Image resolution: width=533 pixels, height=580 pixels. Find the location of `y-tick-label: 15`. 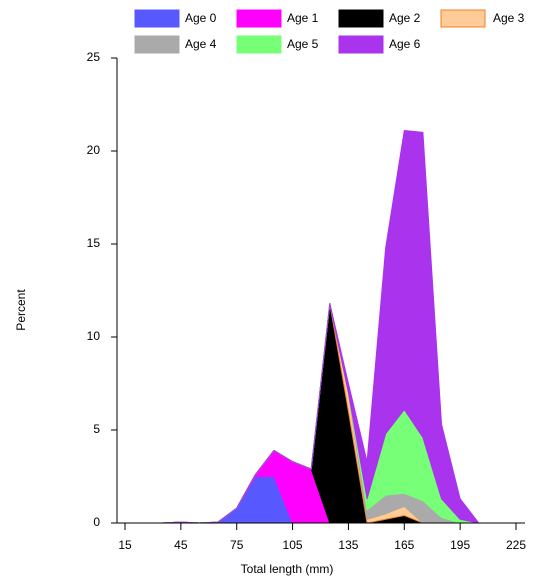

y-tick-label: 15 is located at coordinates (94, 243).